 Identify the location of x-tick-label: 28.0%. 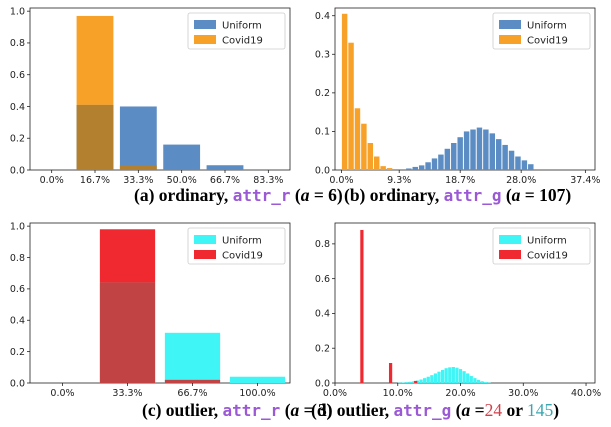
(521, 180).